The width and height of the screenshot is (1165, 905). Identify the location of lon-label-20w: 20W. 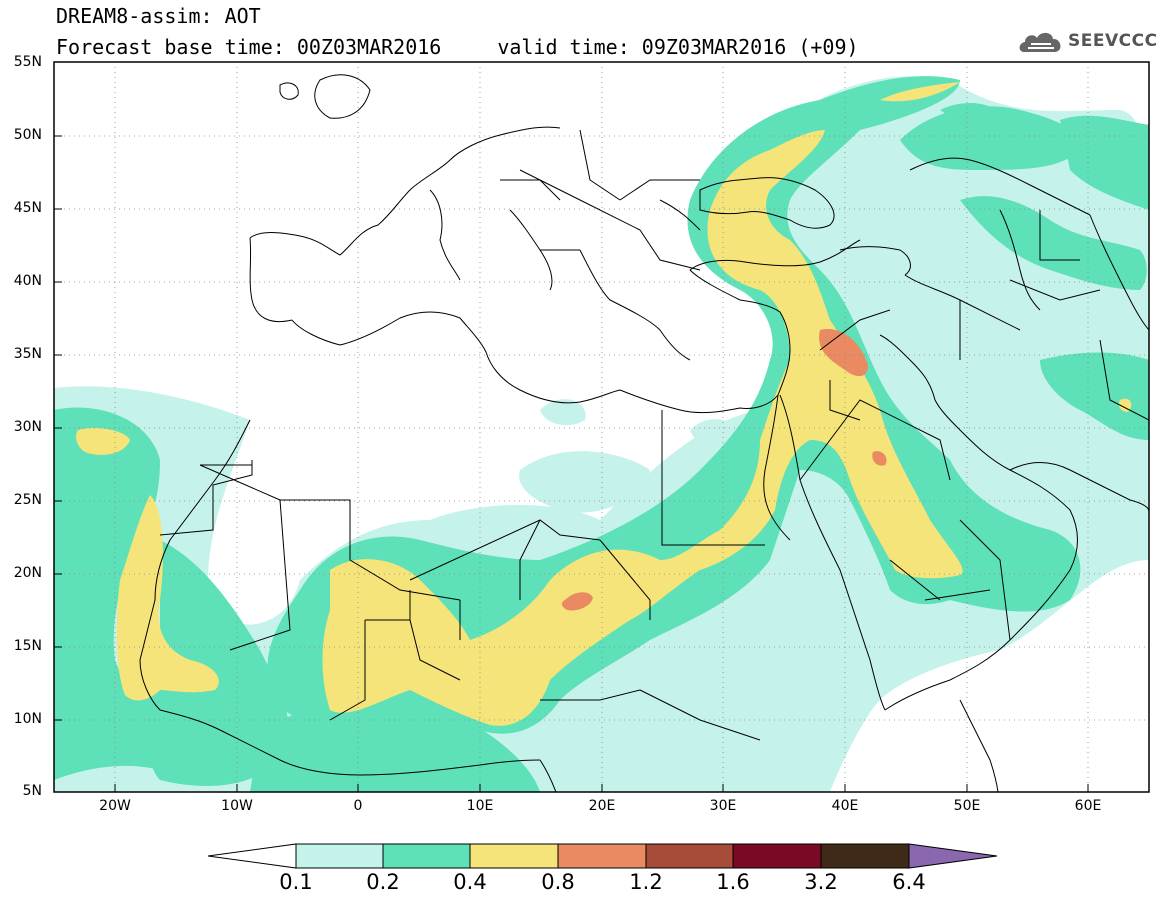
(115, 806).